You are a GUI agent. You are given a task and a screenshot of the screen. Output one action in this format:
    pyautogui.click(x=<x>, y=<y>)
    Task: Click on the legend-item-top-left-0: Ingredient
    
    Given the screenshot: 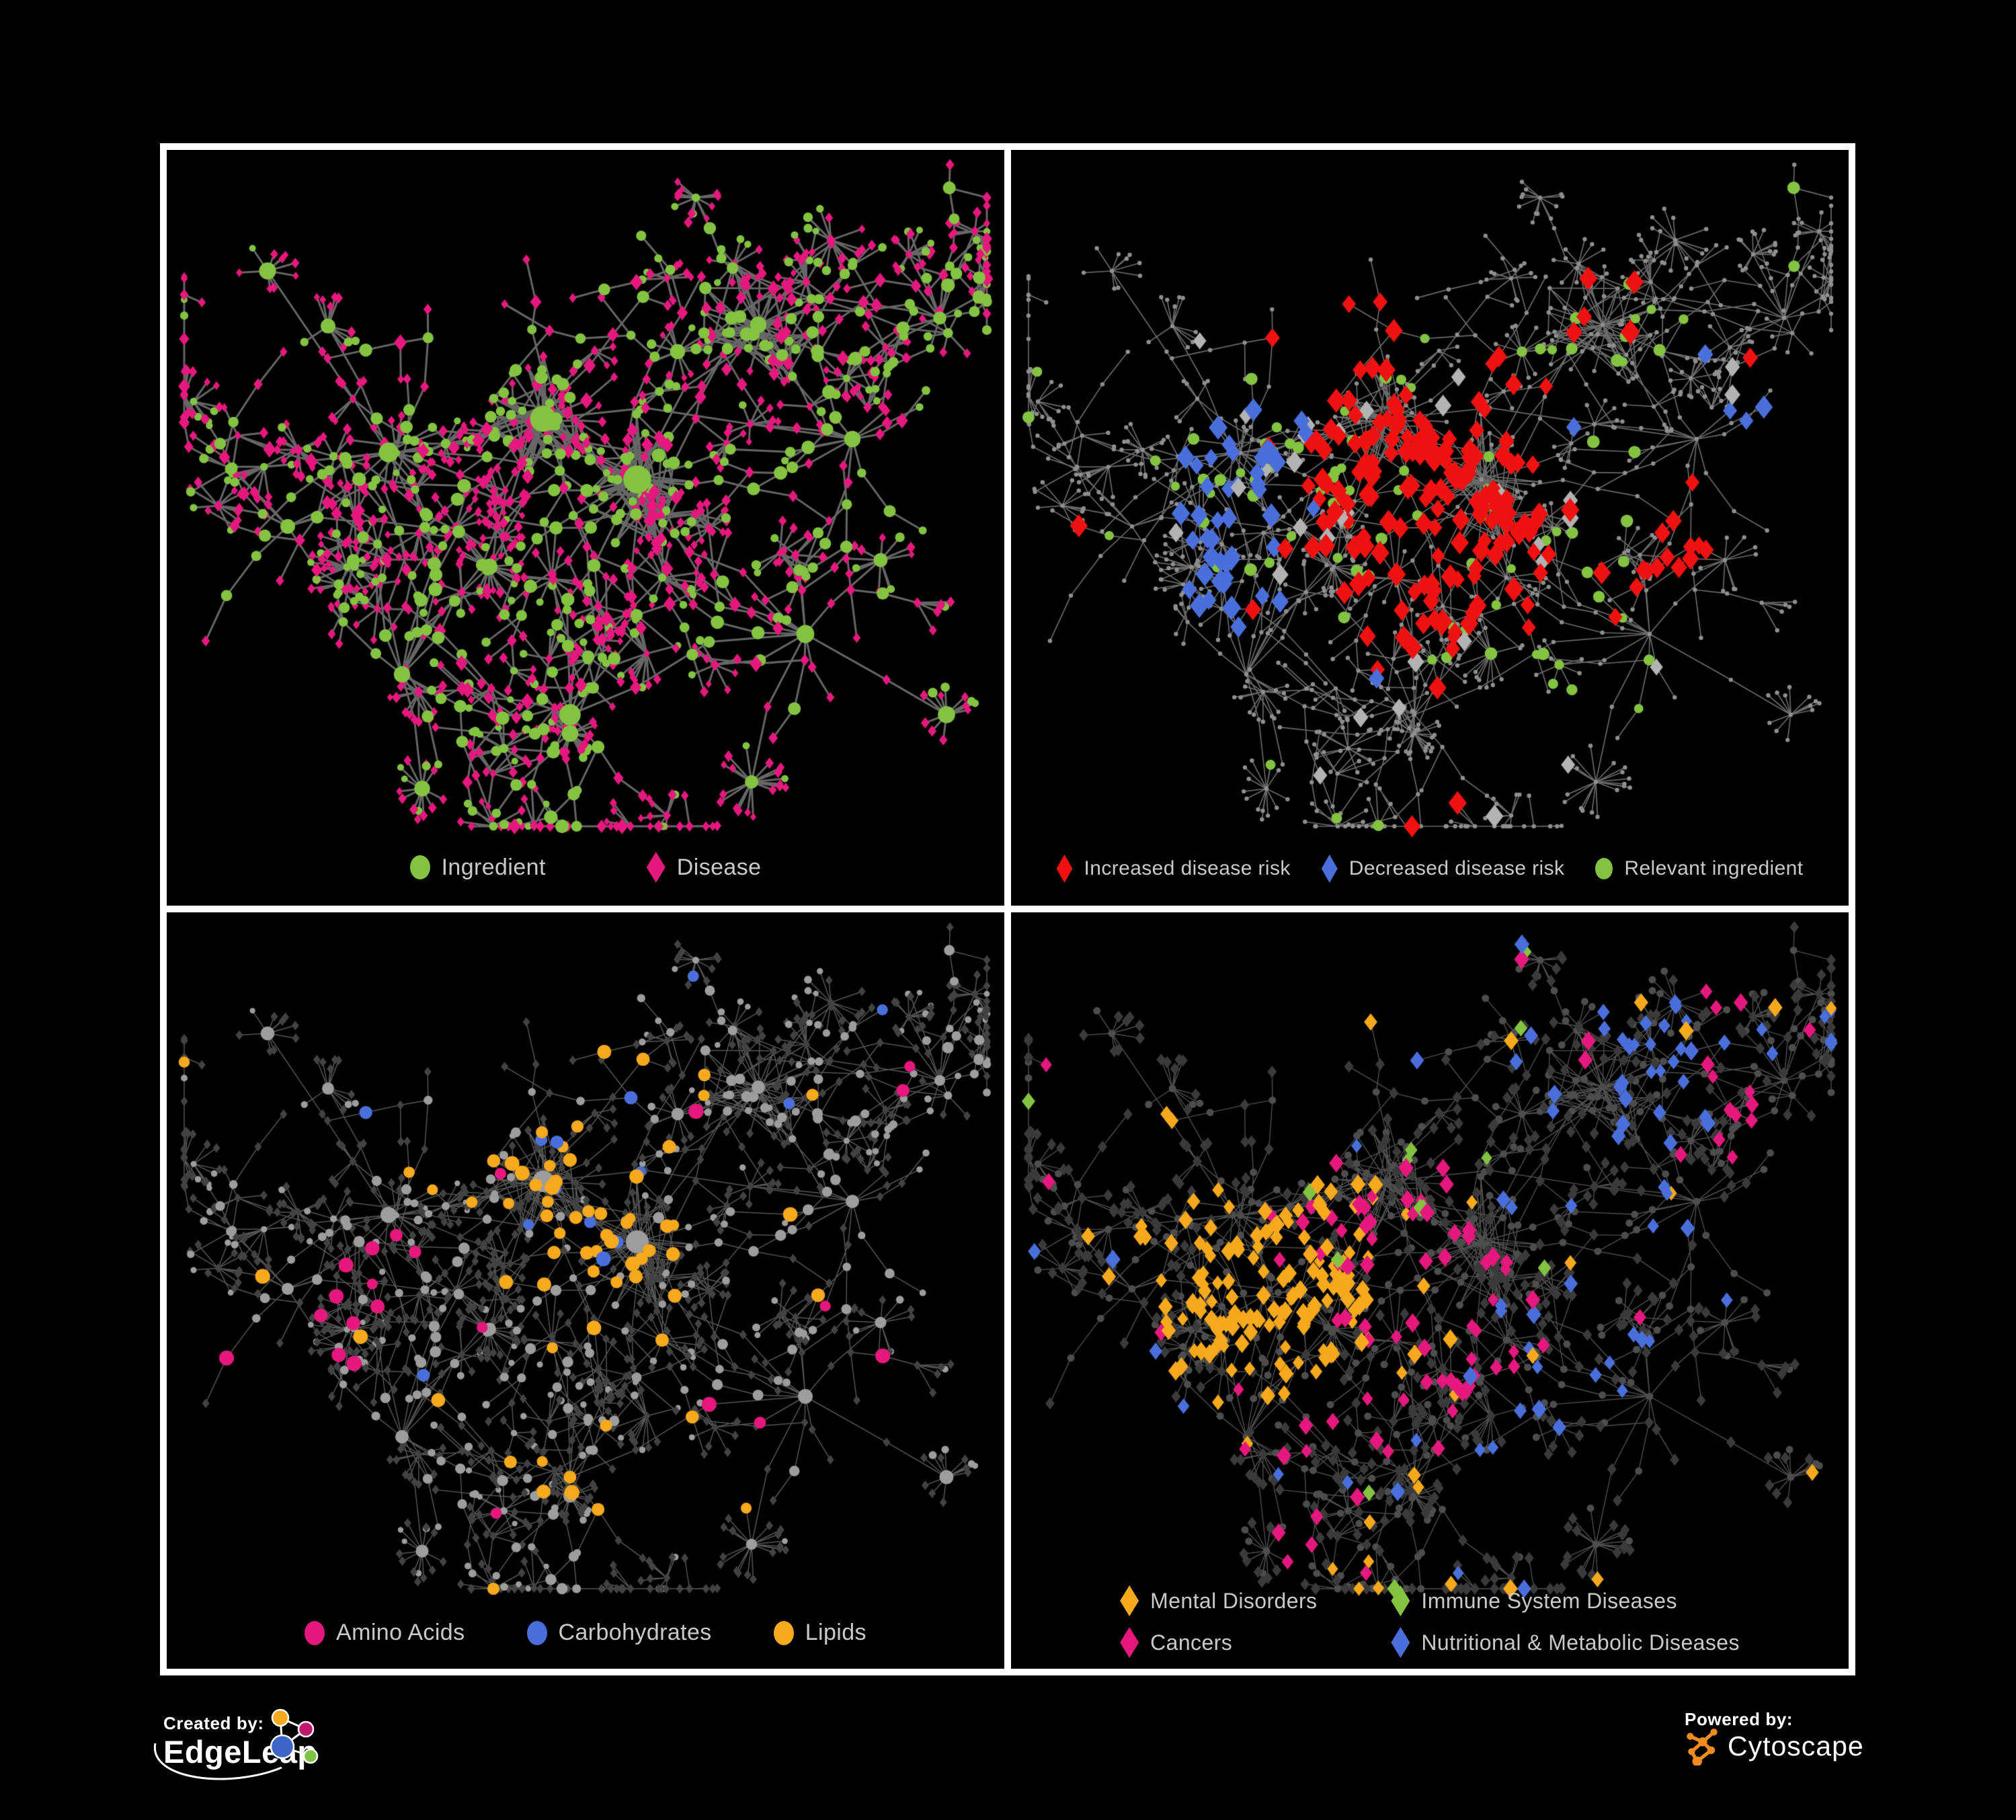 What is the action you would take?
    pyautogui.click(x=477, y=867)
    